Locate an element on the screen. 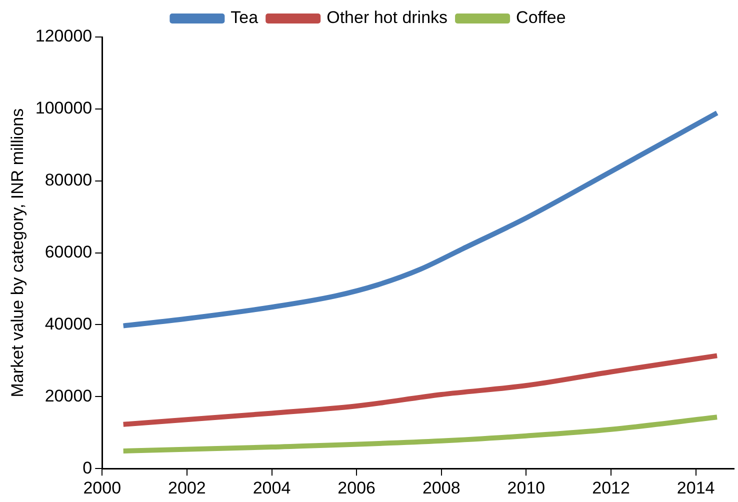 This screenshot has width=738, height=502. legend-label: Other hot drinks is located at coordinates (387, 18).